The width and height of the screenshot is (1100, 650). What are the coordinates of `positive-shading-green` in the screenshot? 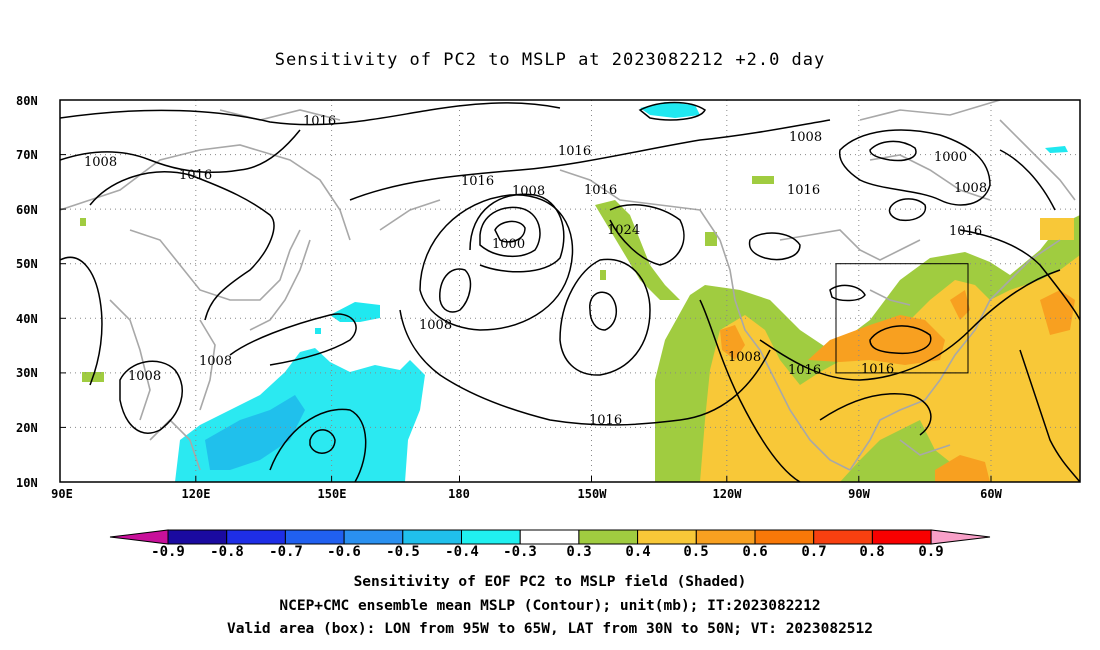 It's located at (637, 250).